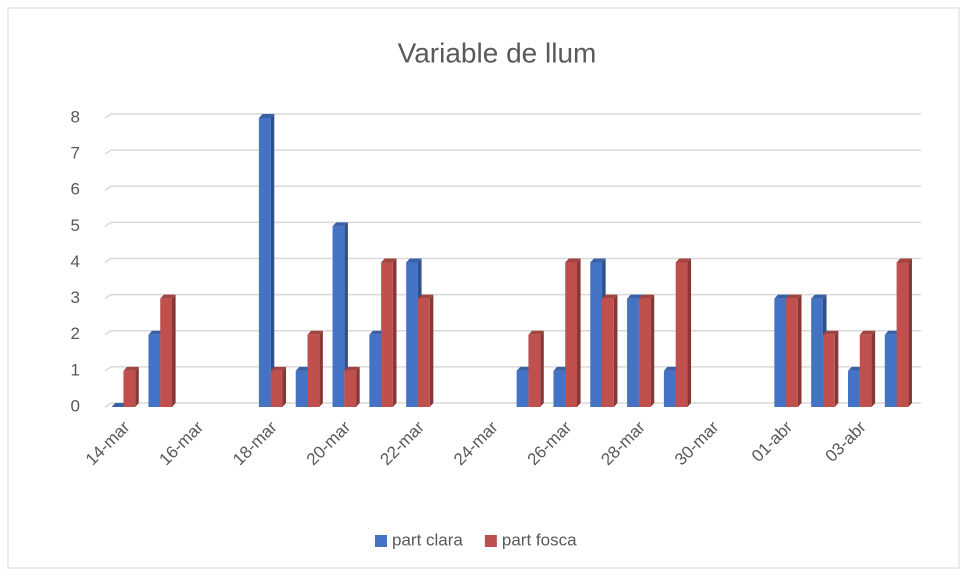 The height and width of the screenshot is (576, 967). I want to click on legend-label: part fosca, so click(539, 539).